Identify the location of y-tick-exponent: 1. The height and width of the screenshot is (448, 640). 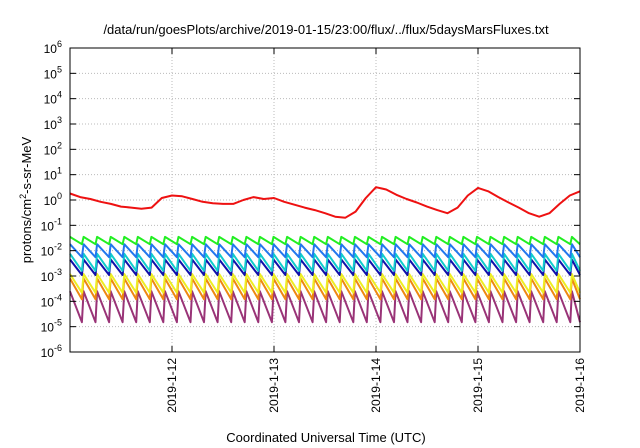
(59, 171).